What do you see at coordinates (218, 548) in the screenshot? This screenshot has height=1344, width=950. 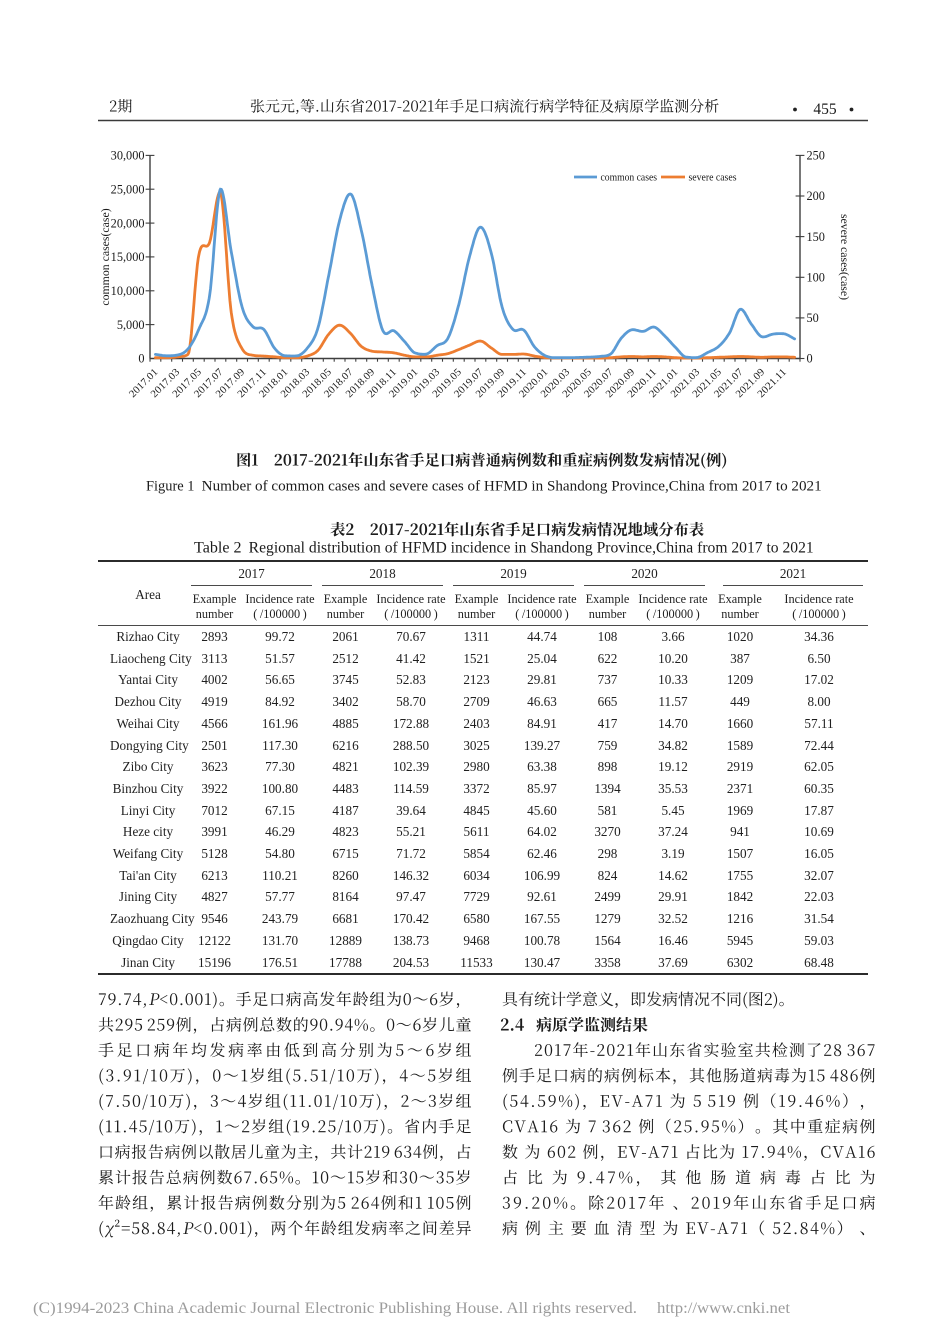 I see `svg-text: Table 2` at bounding box center [218, 548].